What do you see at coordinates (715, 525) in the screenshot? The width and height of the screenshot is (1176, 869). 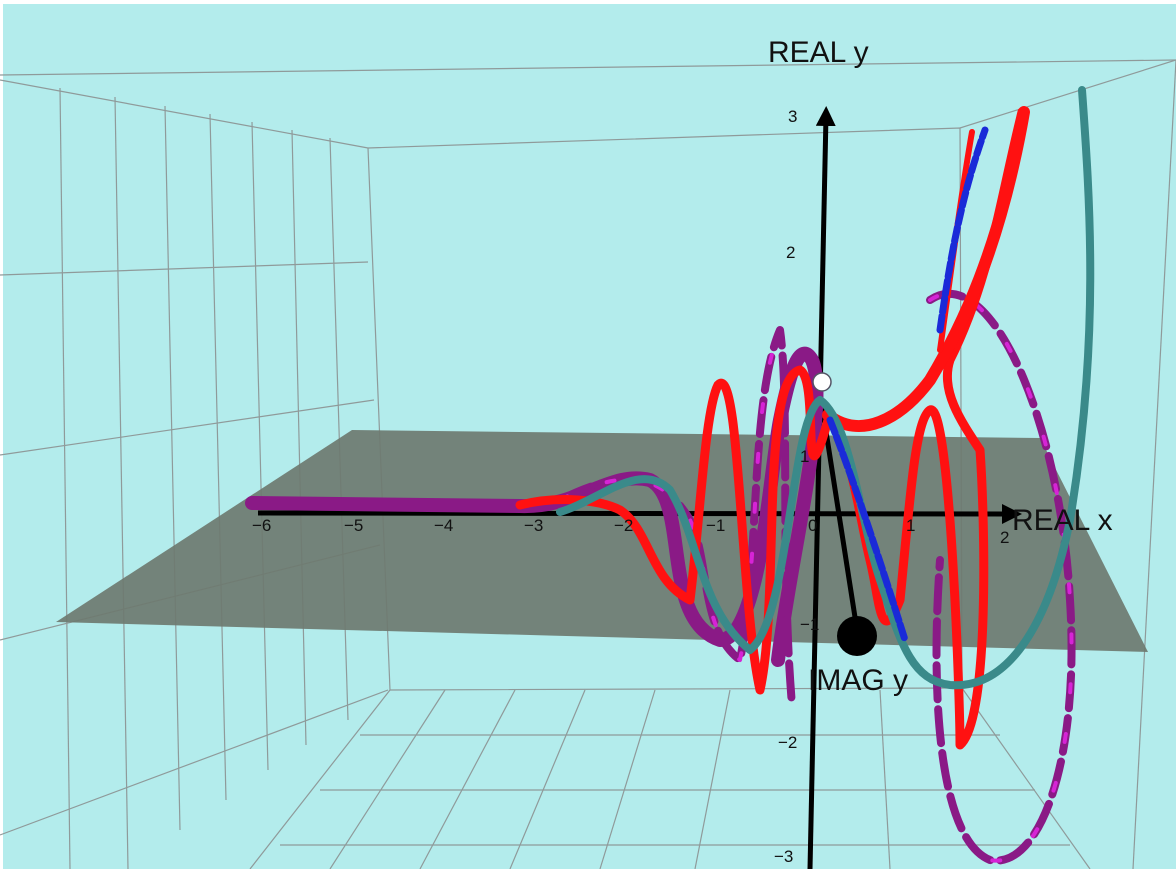 I see `x-tick: −1` at bounding box center [715, 525].